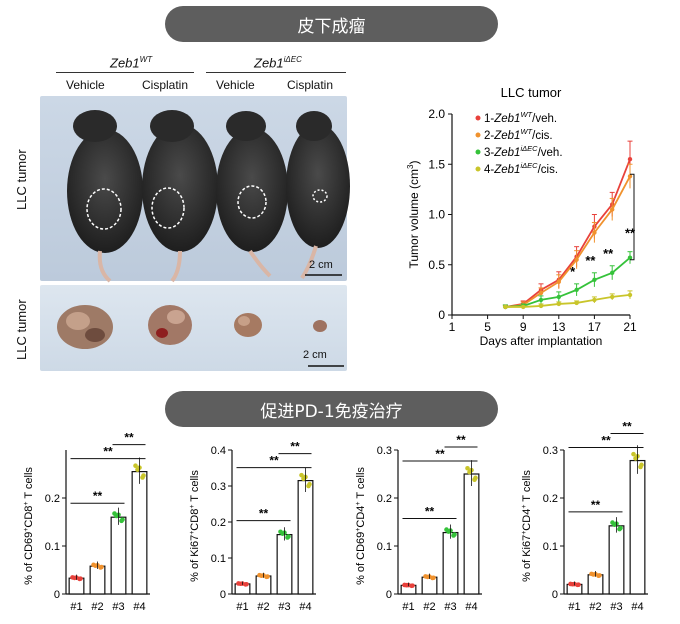  I want to click on y-tick-label: 0.4, so click(218, 451).